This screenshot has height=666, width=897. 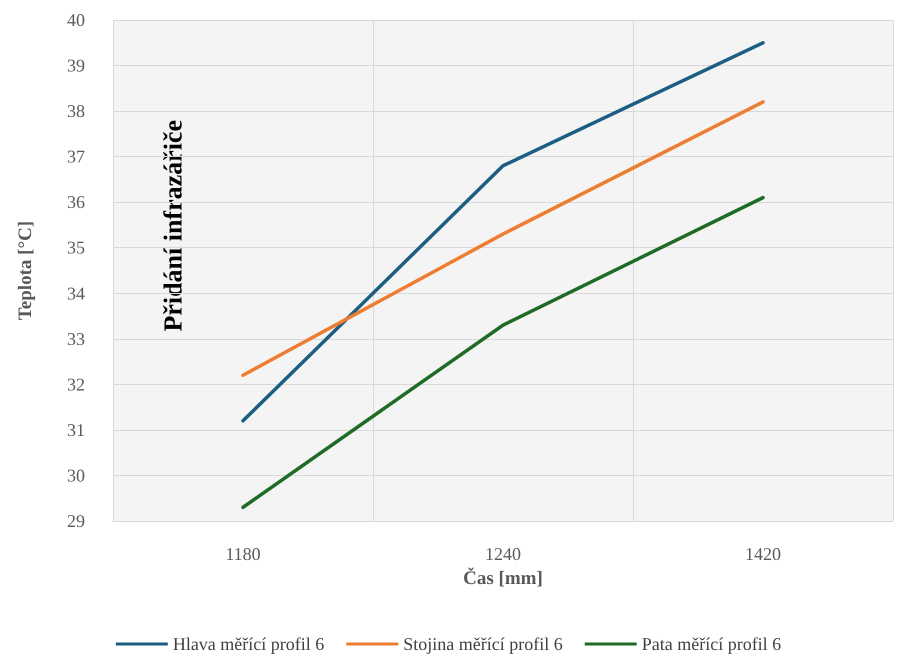 What do you see at coordinates (76, 521) in the screenshot?
I see `y-tick-label: 29` at bounding box center [76, 521].